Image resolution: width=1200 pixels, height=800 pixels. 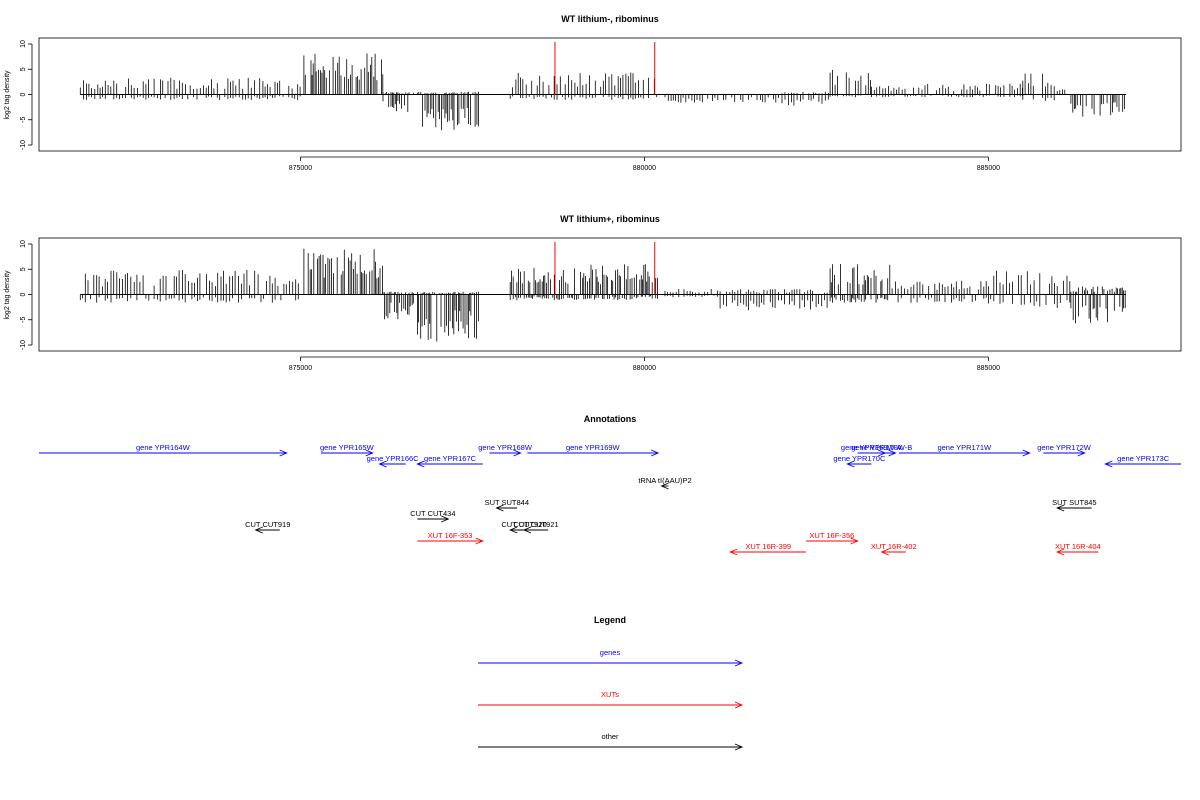 I want to click on annotation-label: CUT CUT919, so click(x=267, y=524).